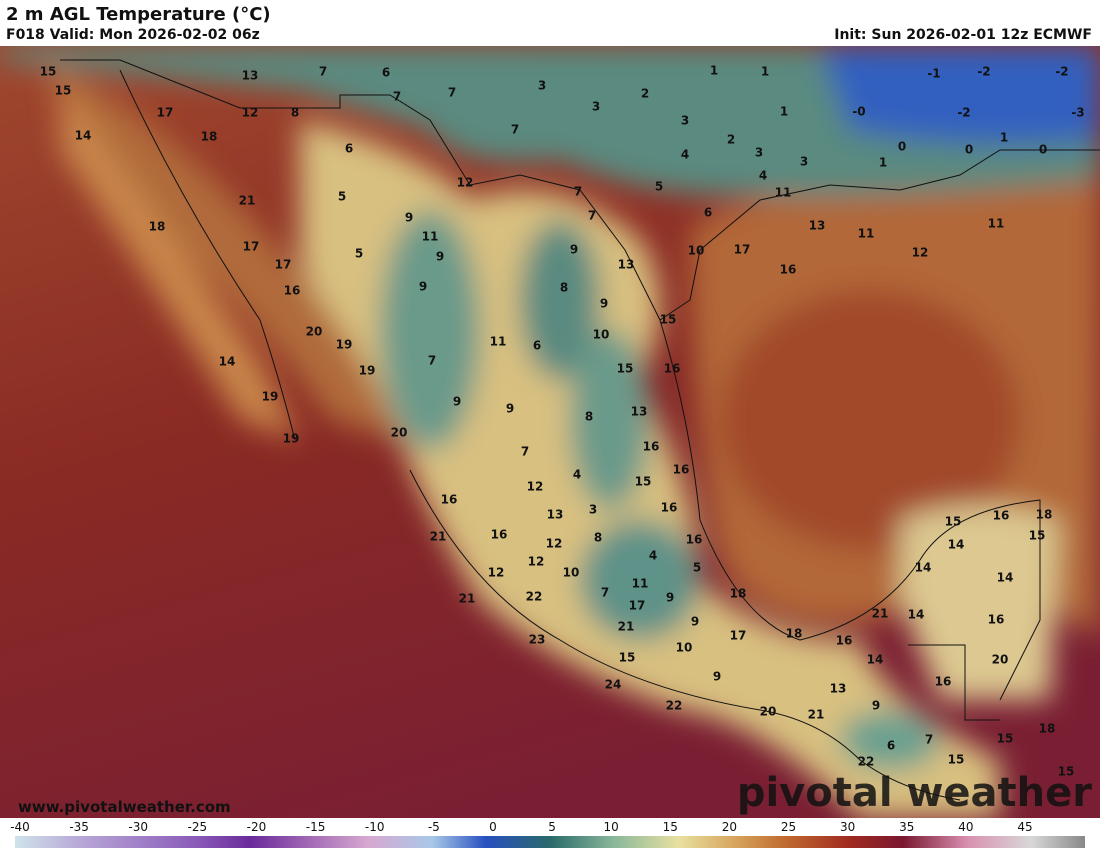  I want to click on temperature-label: 8, so click(589, 417).